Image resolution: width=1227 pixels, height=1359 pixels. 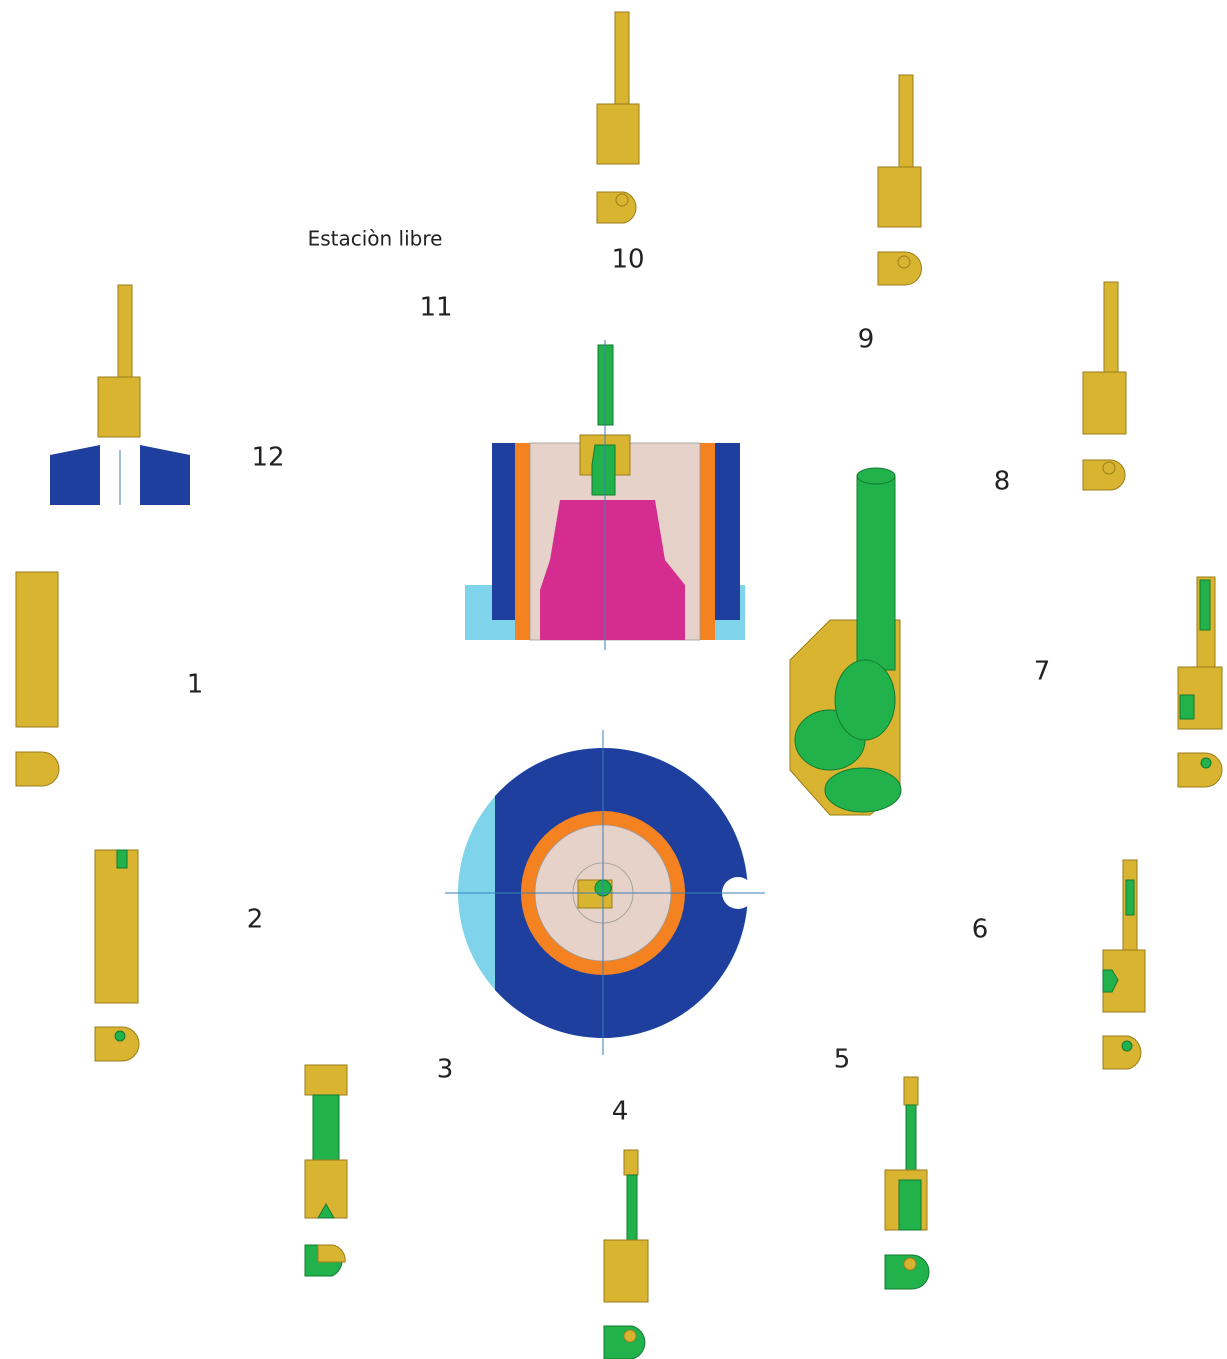 I want to click on free-station-note: Estaciòn libre, so click(x=375, y=239).